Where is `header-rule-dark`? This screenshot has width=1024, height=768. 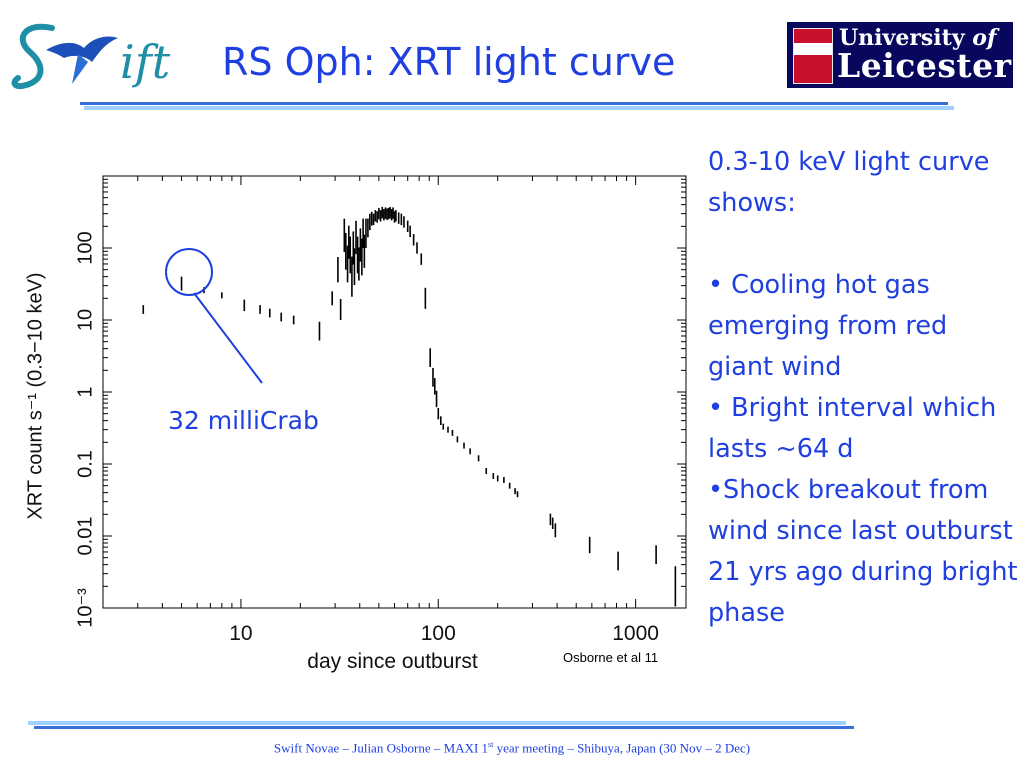 header-rule-dark is located at coordinates (514, 103).